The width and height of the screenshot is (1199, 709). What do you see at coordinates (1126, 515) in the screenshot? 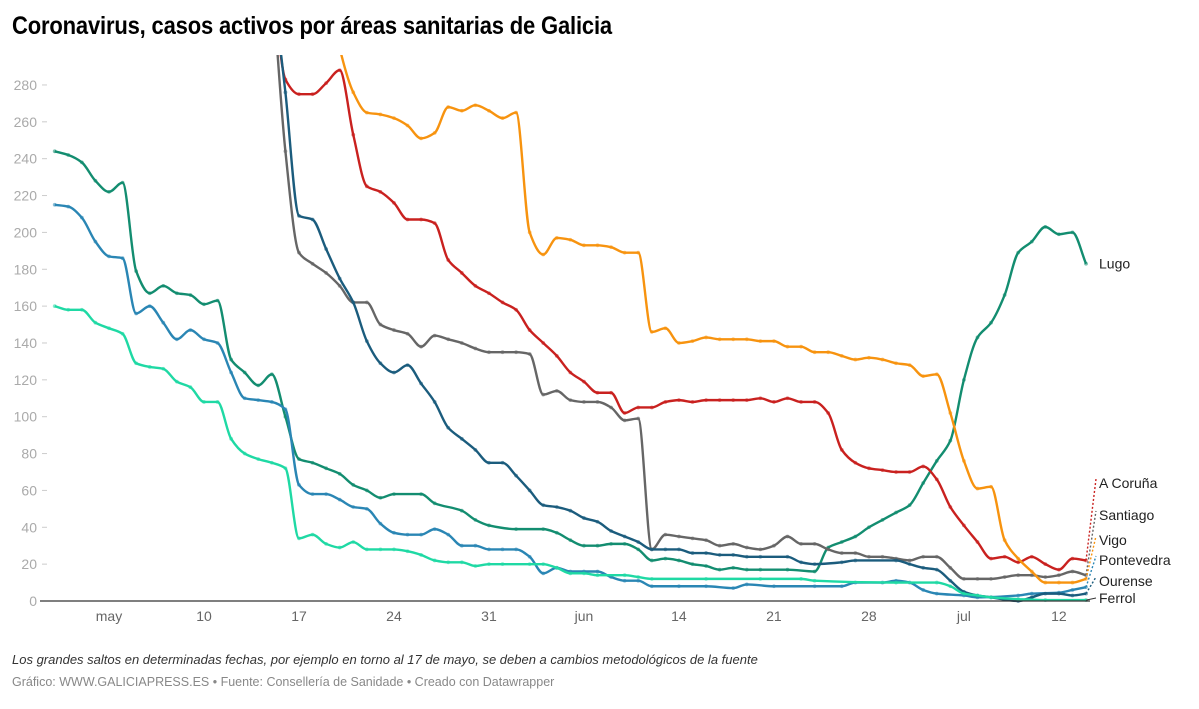
I see `series-label-santiago: Santiago` at bounding box center [1126, 515].